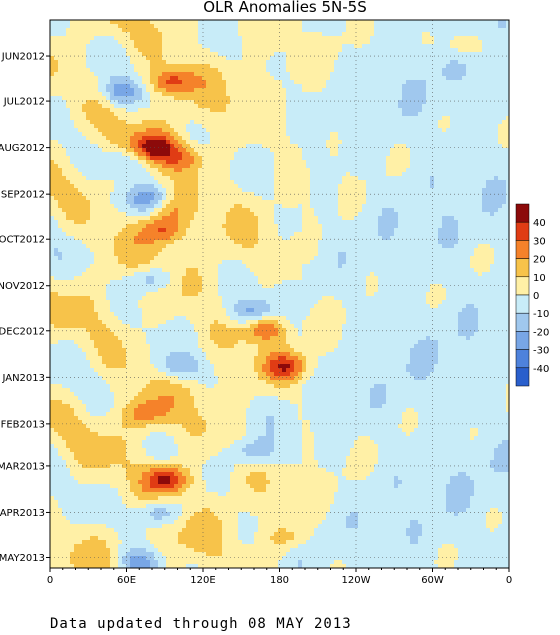 This screenshot has width=560, height=635. I want to click on chart-title: OLR Anomalies 5N-5S, so click(285, 8).